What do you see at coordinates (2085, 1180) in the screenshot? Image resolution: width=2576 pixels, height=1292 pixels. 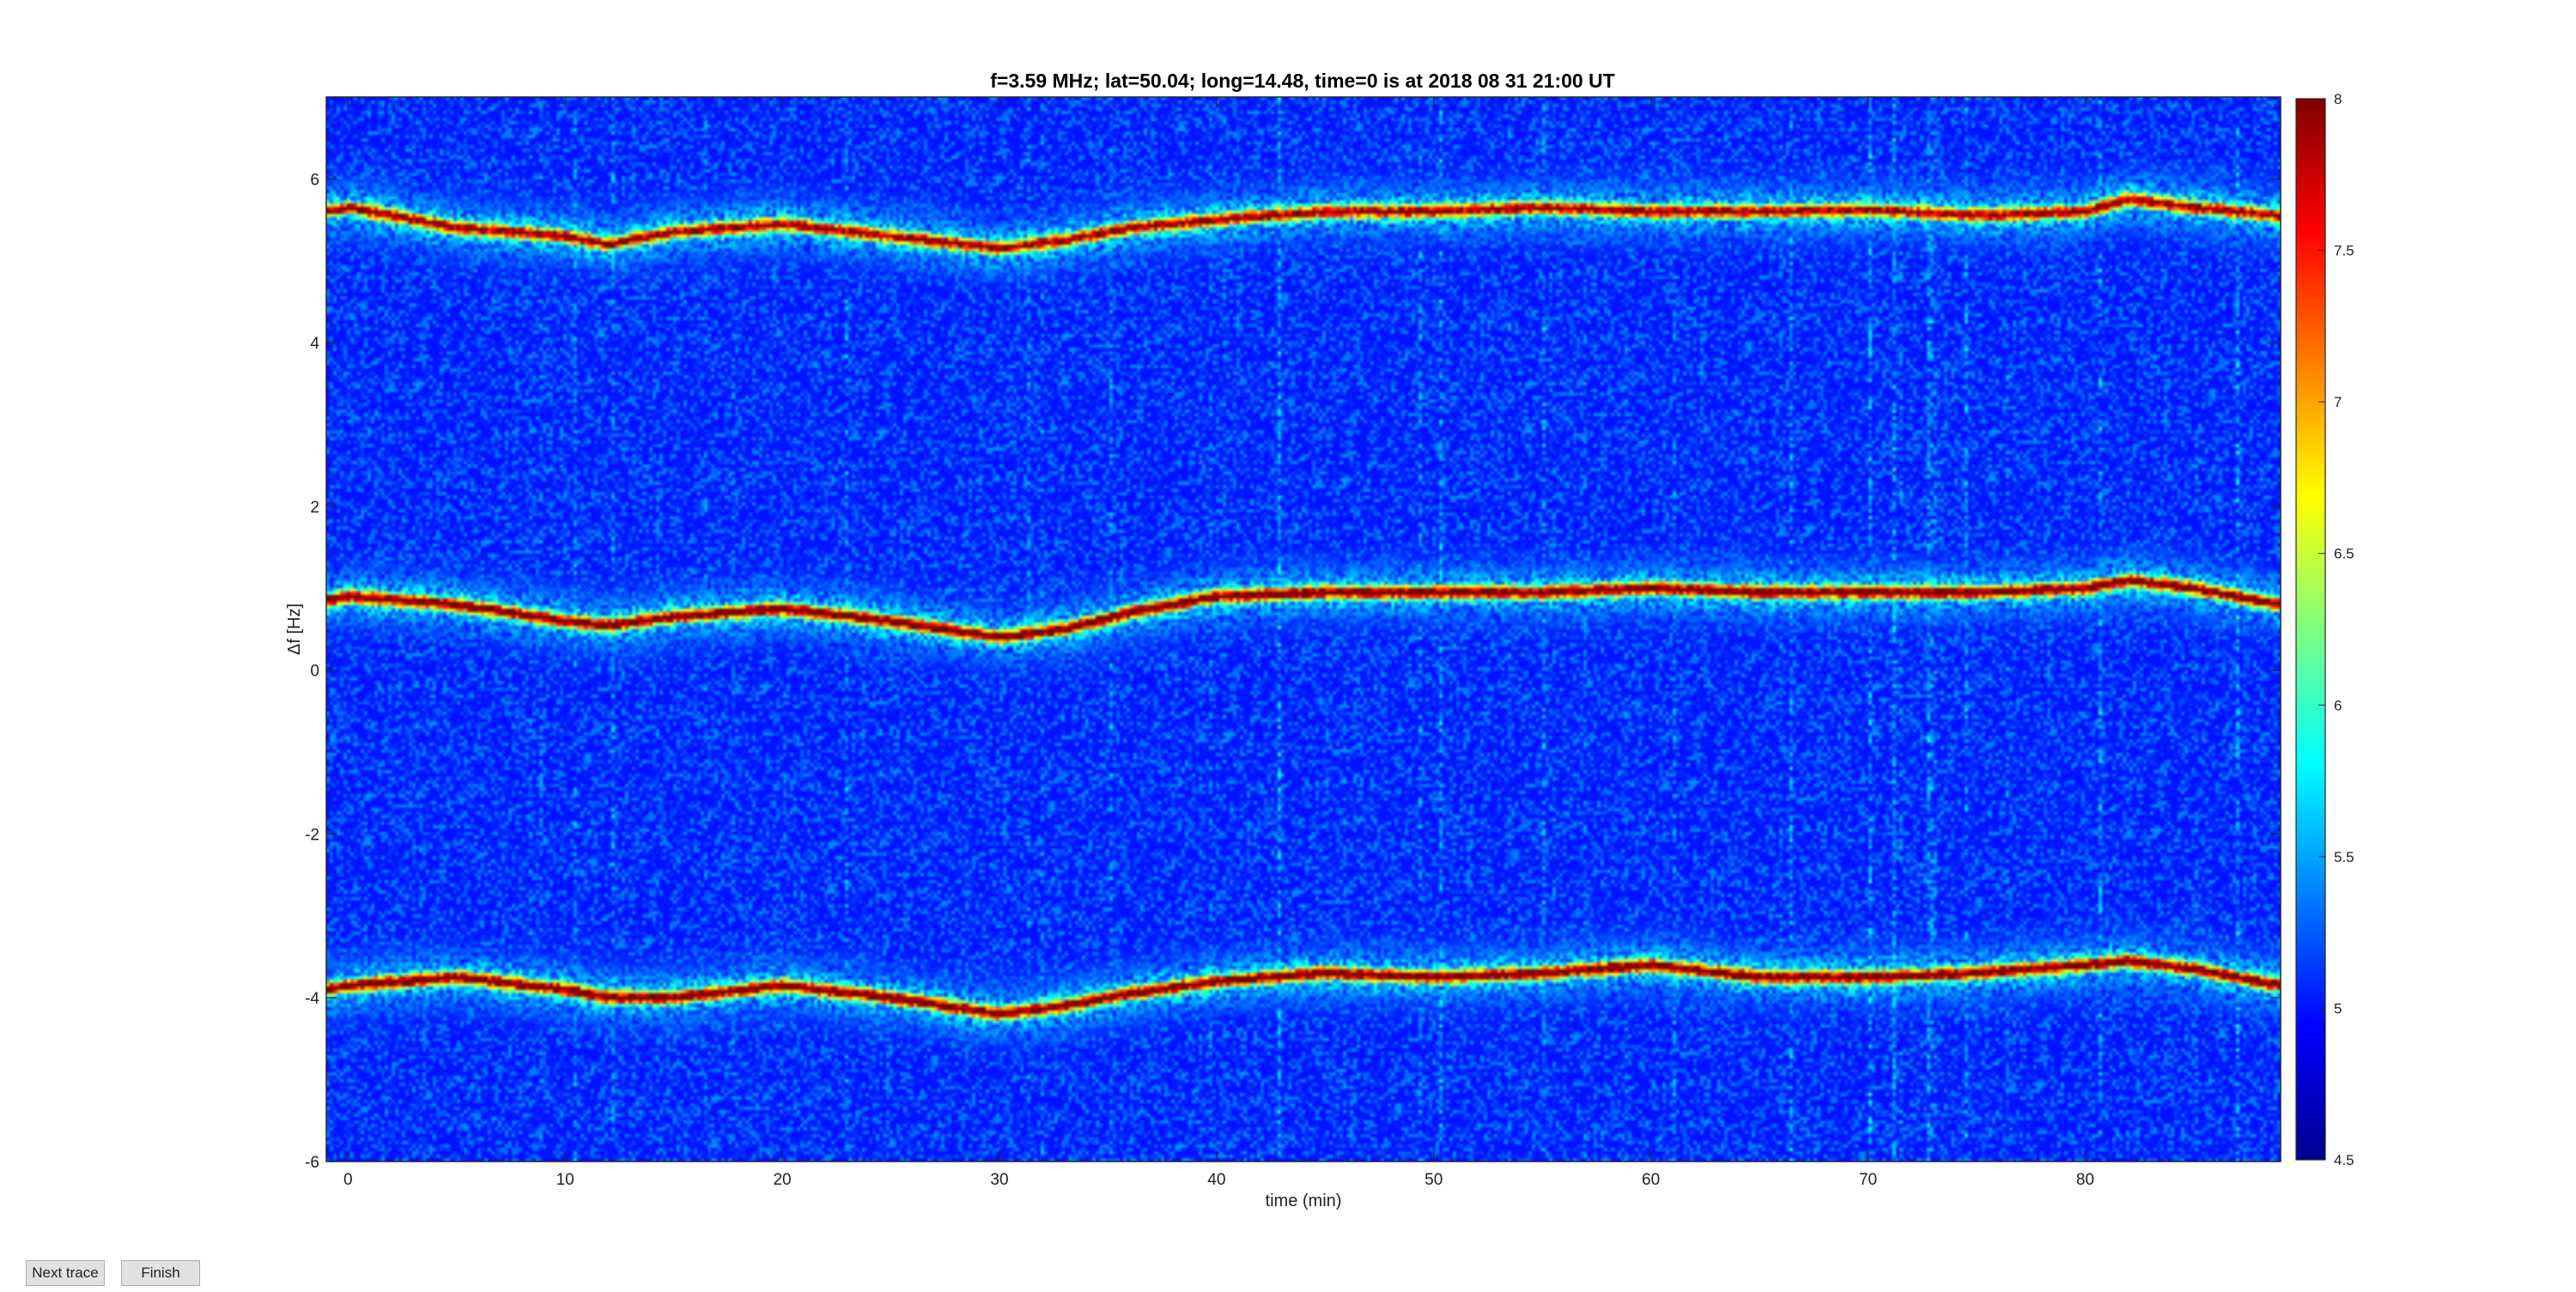 I see `x-tick-label: 80` at bounding box center [2085, 1180].